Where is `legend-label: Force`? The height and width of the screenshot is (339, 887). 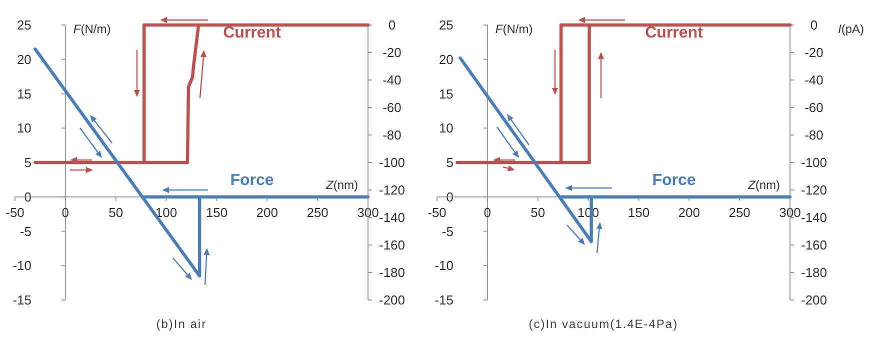
legend-label: Force is located at coordinates (252, 181).